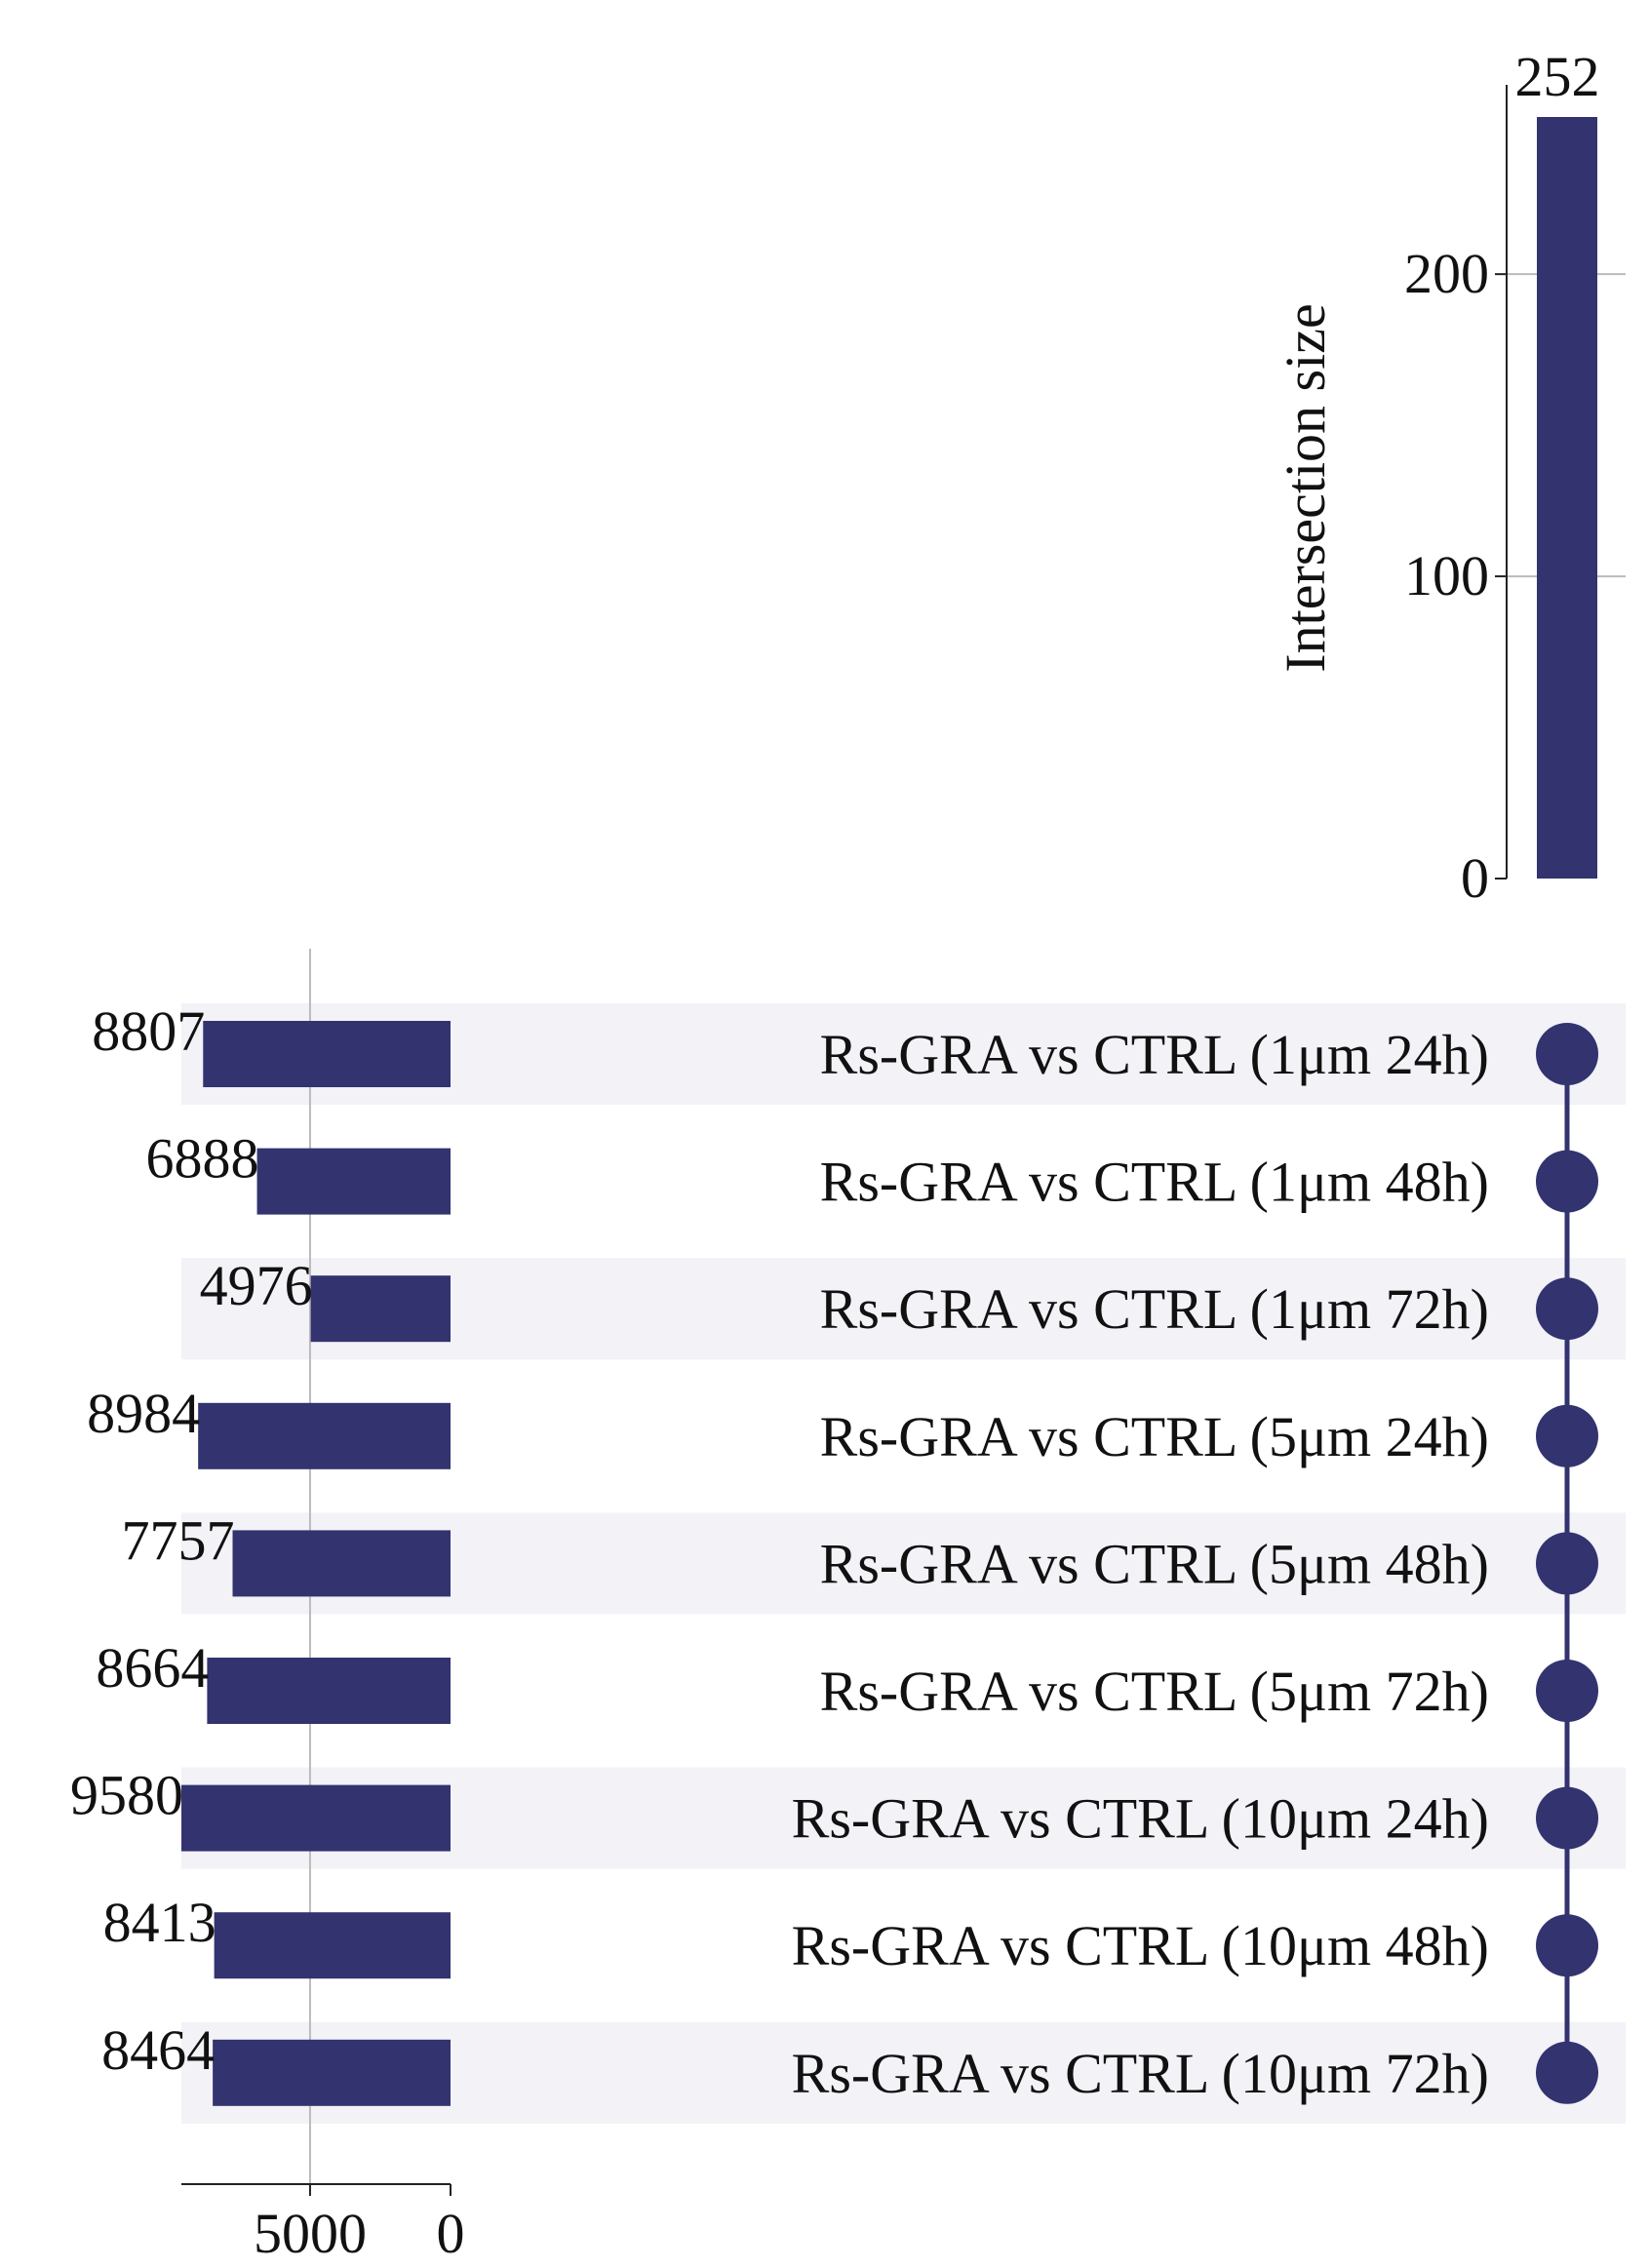 This screenshot has width=1649, height=2268. I want to click on intersection-y-tick-label: 200, so click(1446, 273).